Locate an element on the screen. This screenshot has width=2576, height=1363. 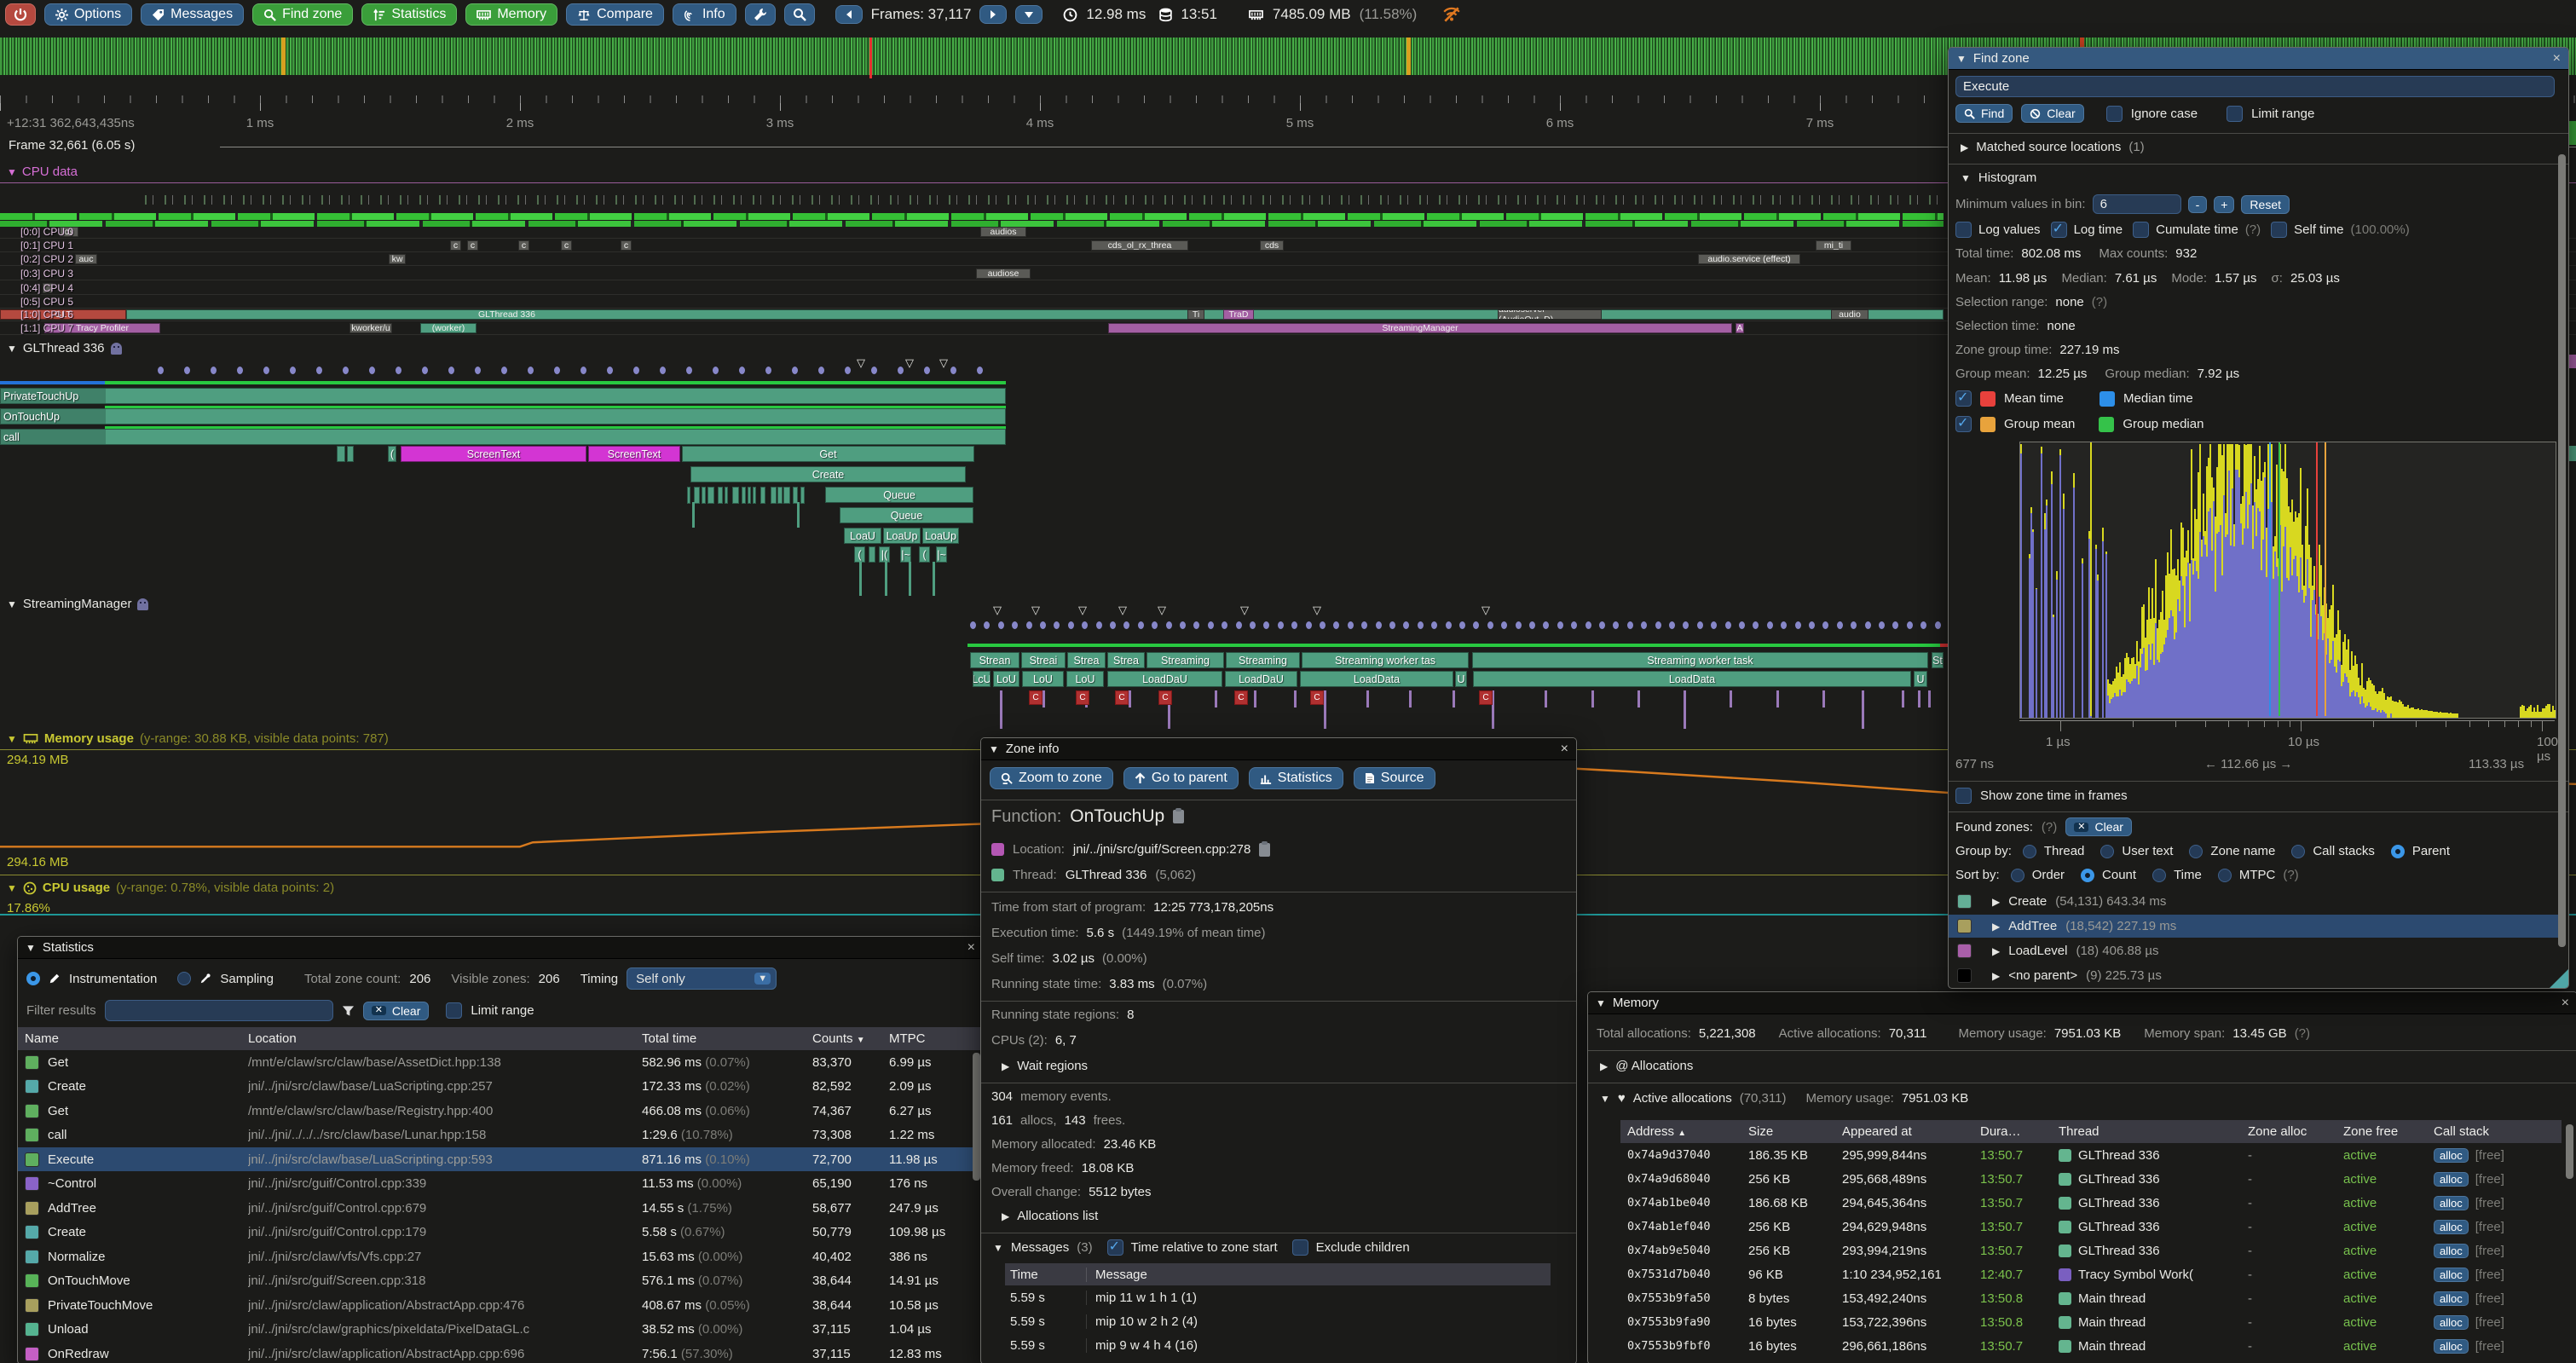
cpu-core-row: [0:5] CPU 5 is located at coordinates (1288, 303).